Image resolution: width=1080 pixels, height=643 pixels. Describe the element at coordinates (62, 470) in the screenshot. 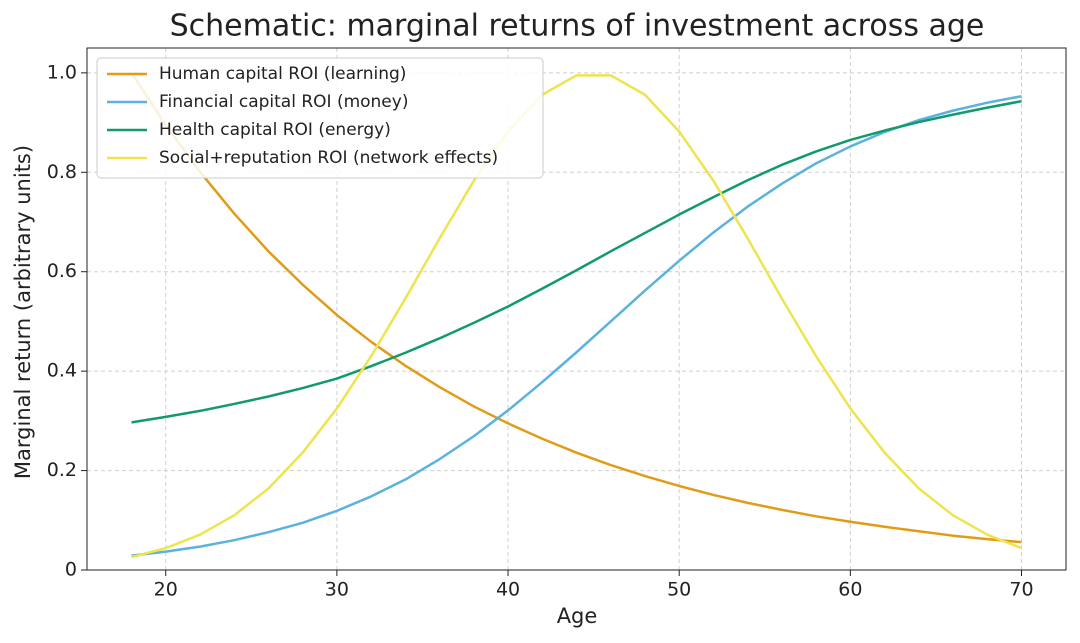

I see `y-tick-label: 0.2` at that location.